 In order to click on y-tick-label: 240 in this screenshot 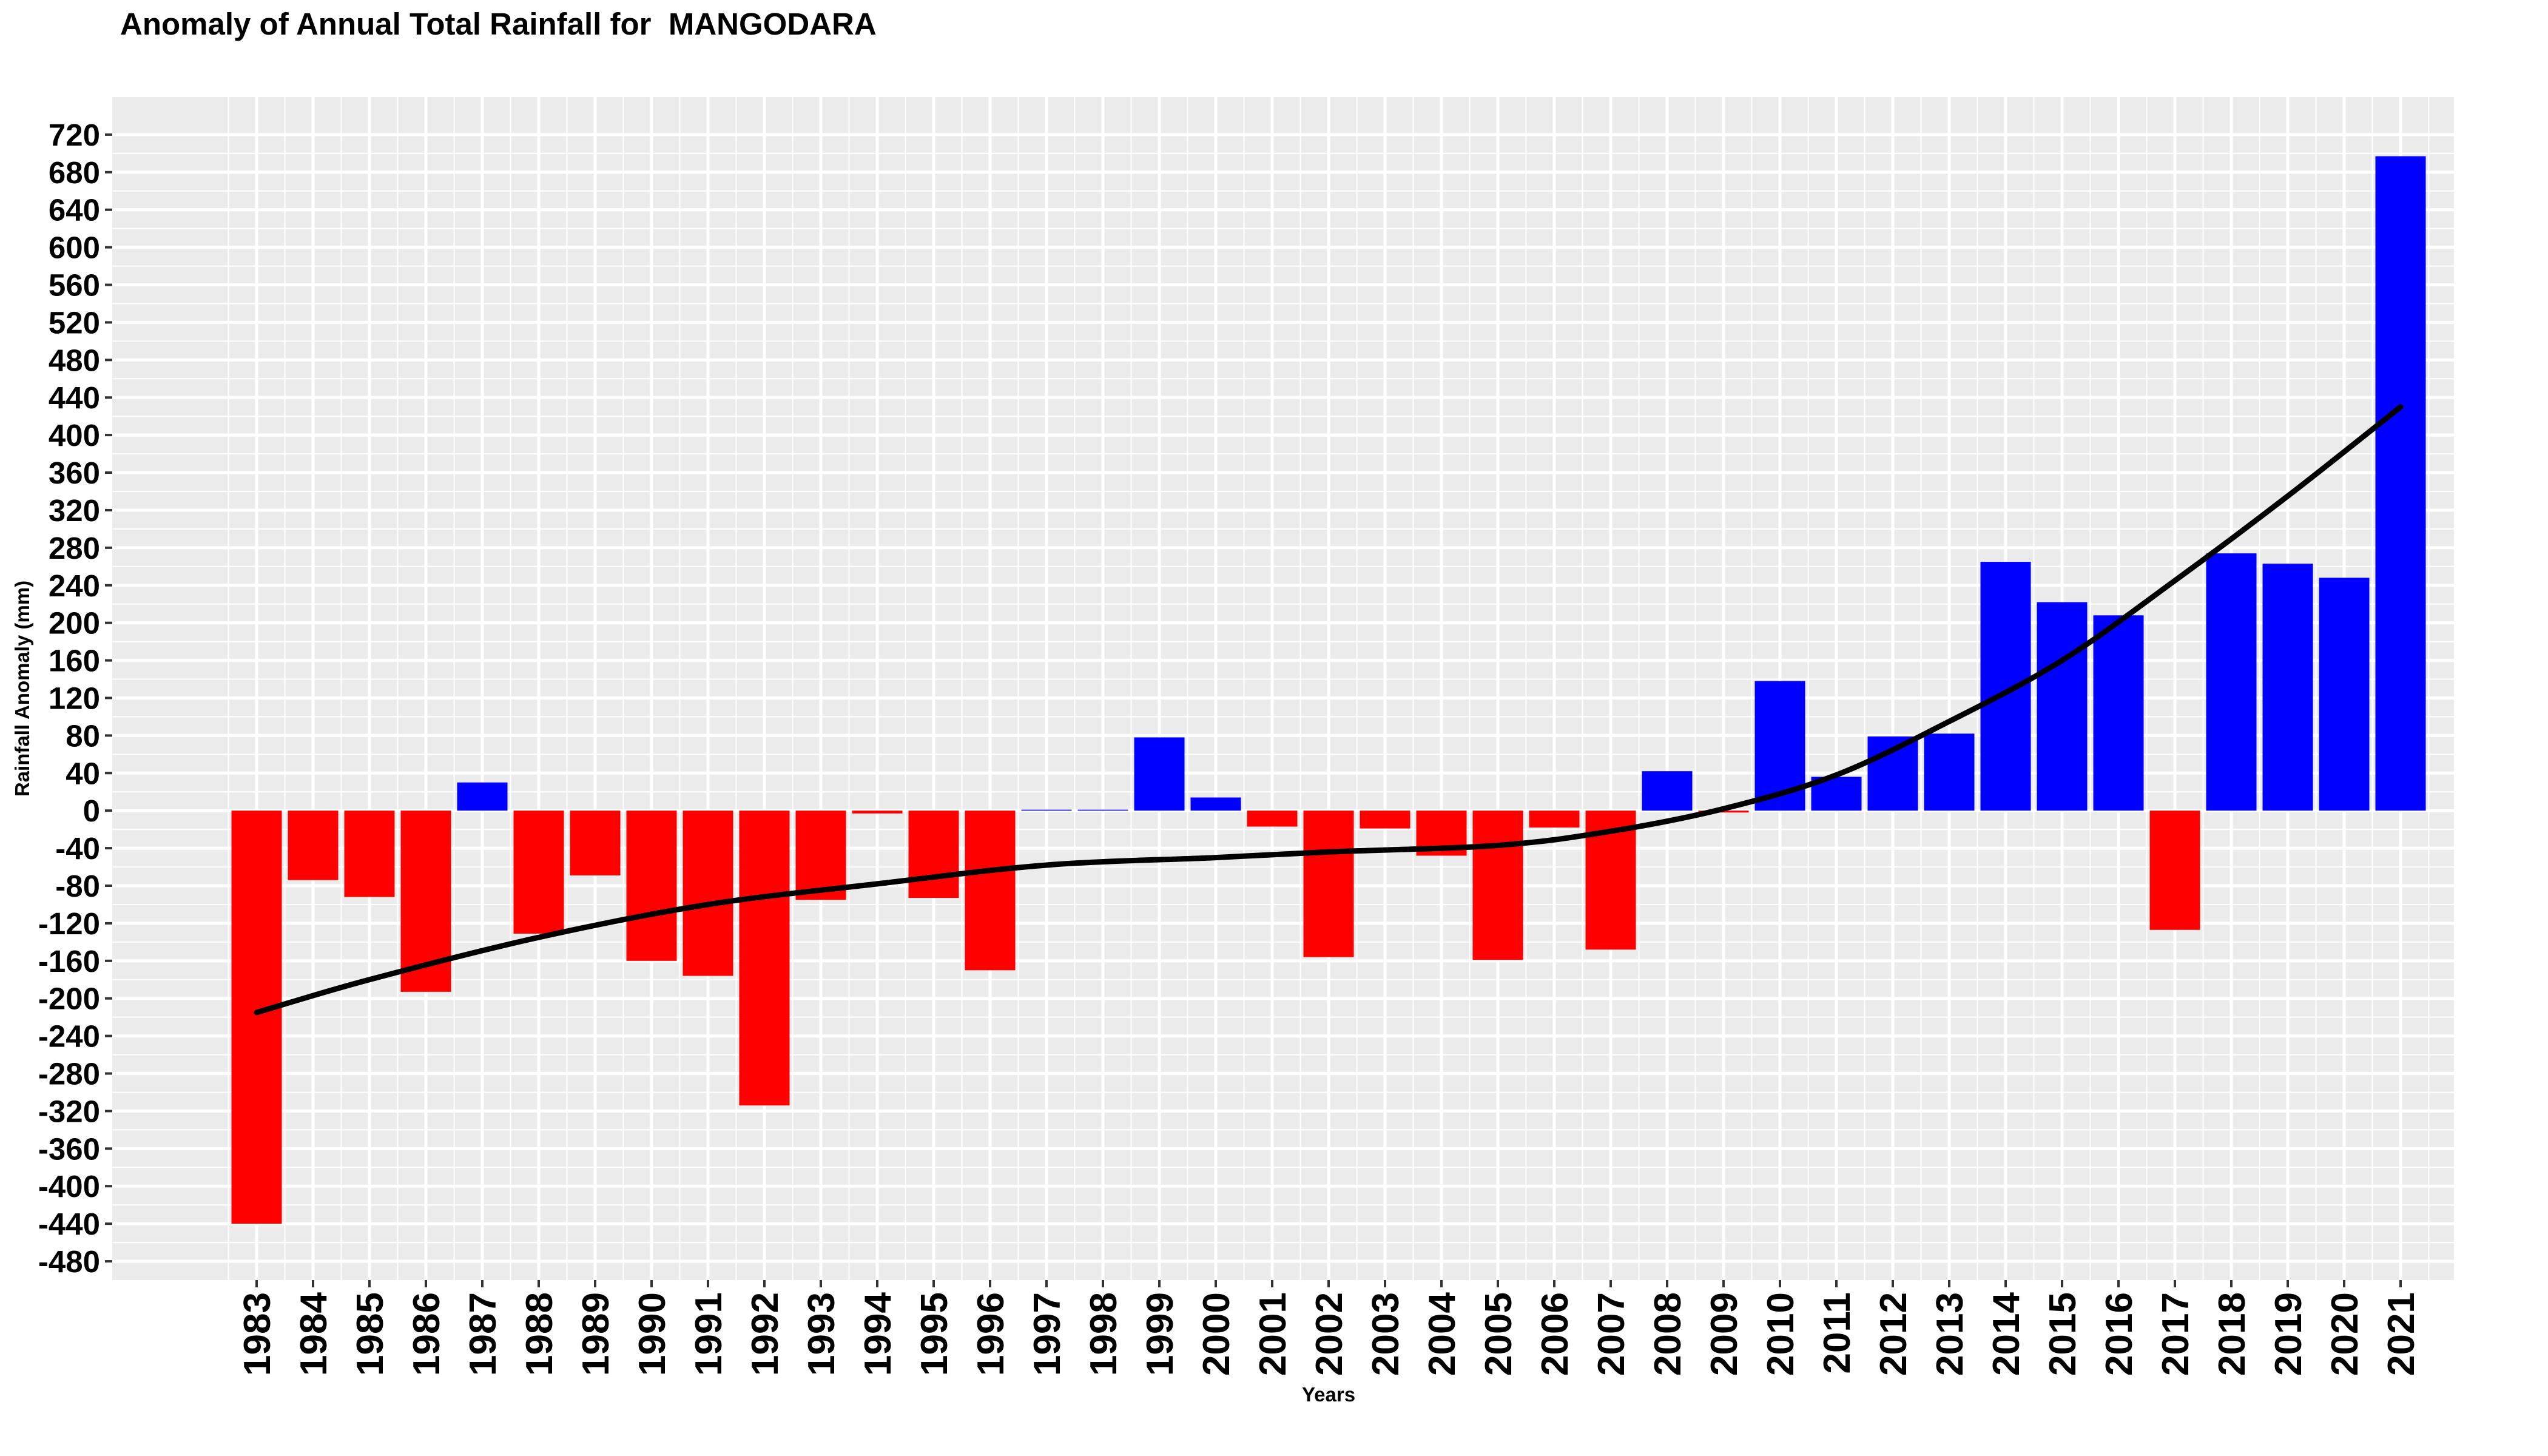, I will do `click(74, 585)`.